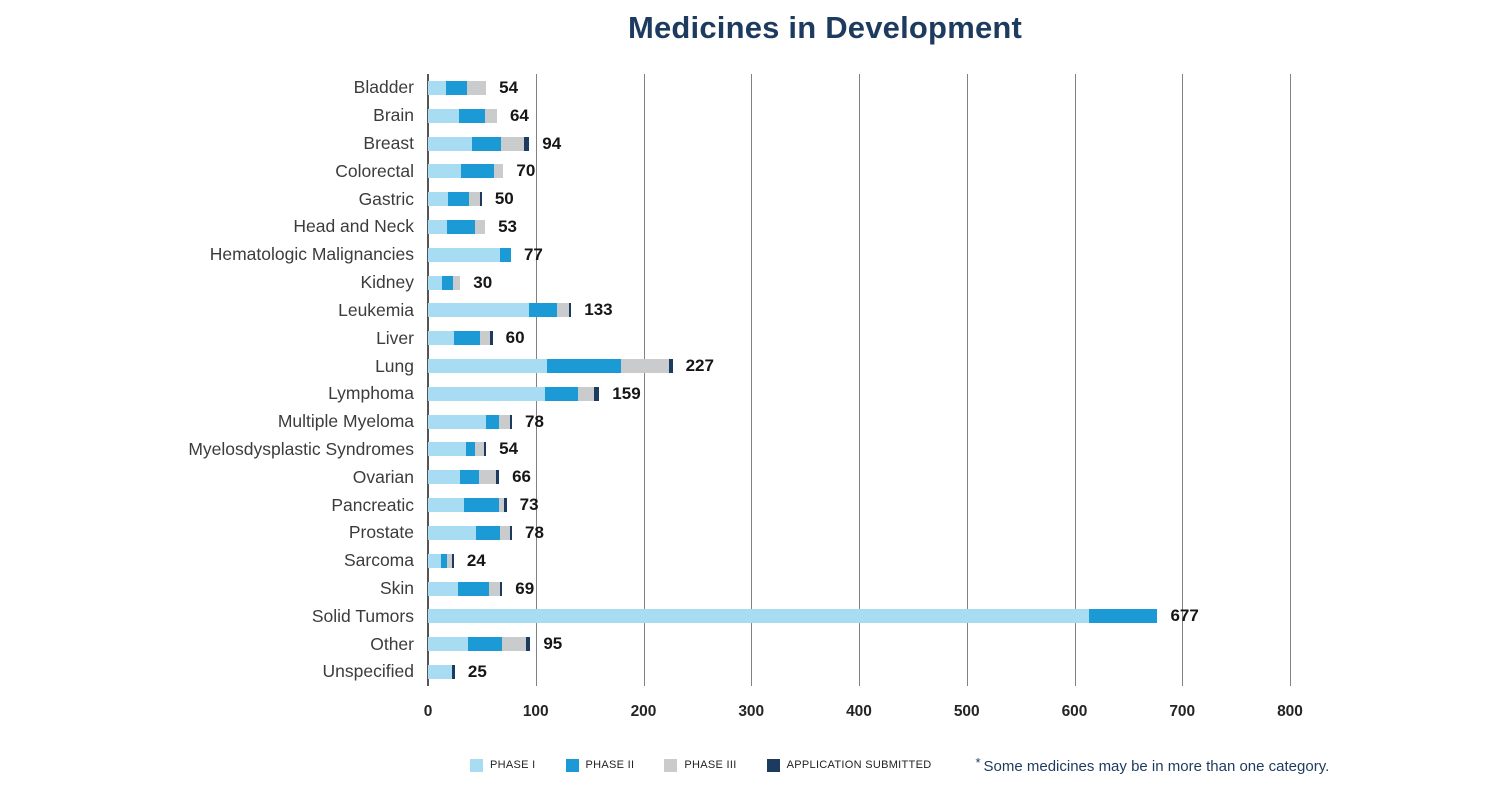 The height and width of the screenshot is (785, 1500). Describe the element at coordinates (750, 672) in the screenshot. I see `chart-row: Unspecified 25` at that location.